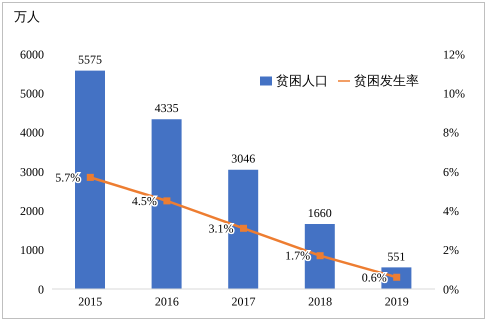  I want to click on y-tick-label: 3000, so click(32, 171).